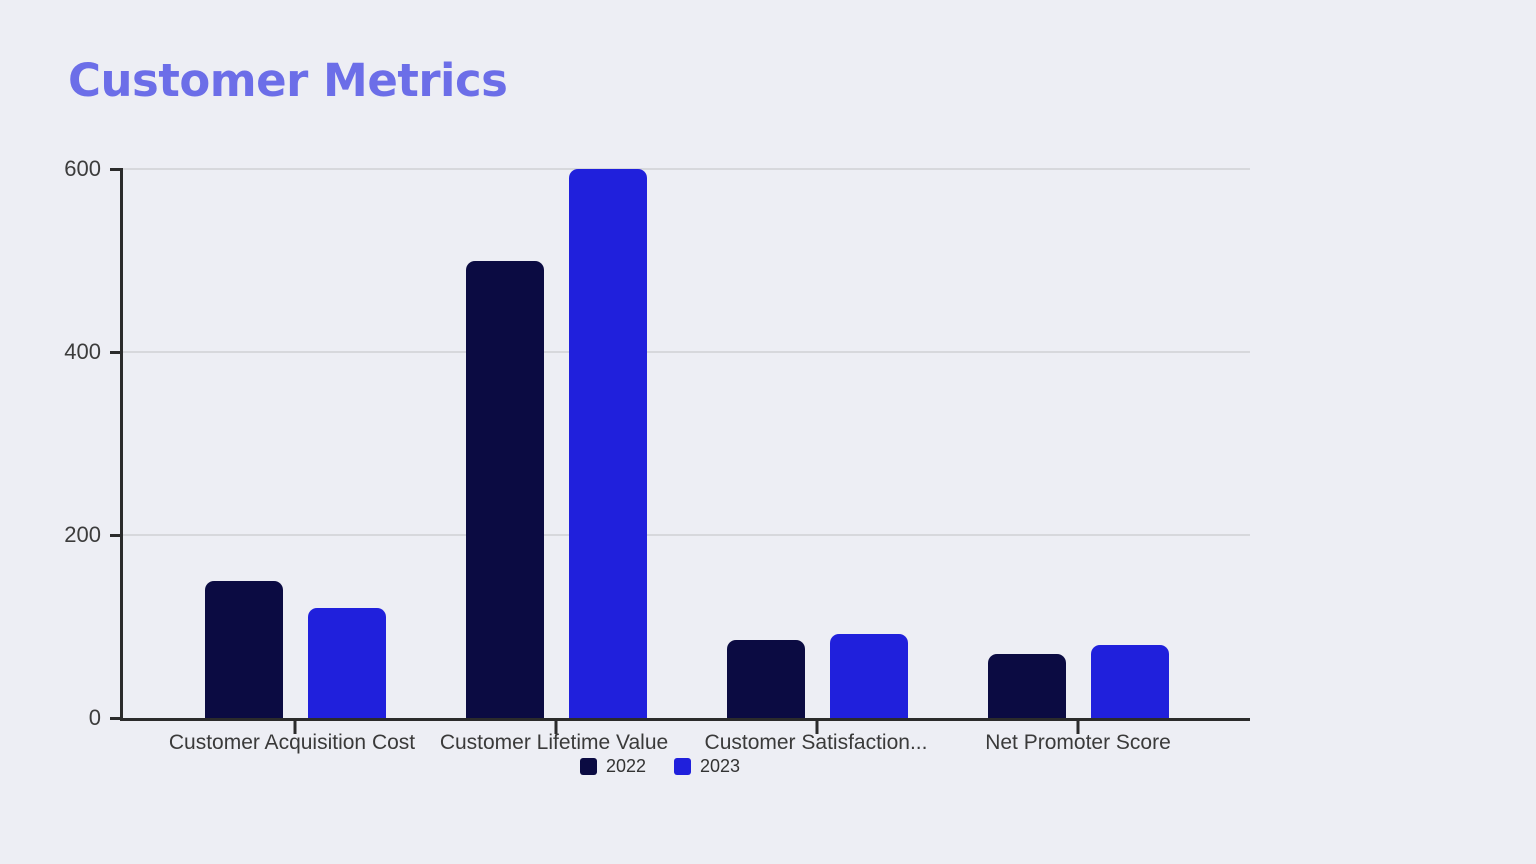 The height and width of the screenshot is (864, 1536). What do you see at coordinates (82, 168) in the screenshot?
I see `y-axis-tick-label: 600` at bounding box center [82, 168].